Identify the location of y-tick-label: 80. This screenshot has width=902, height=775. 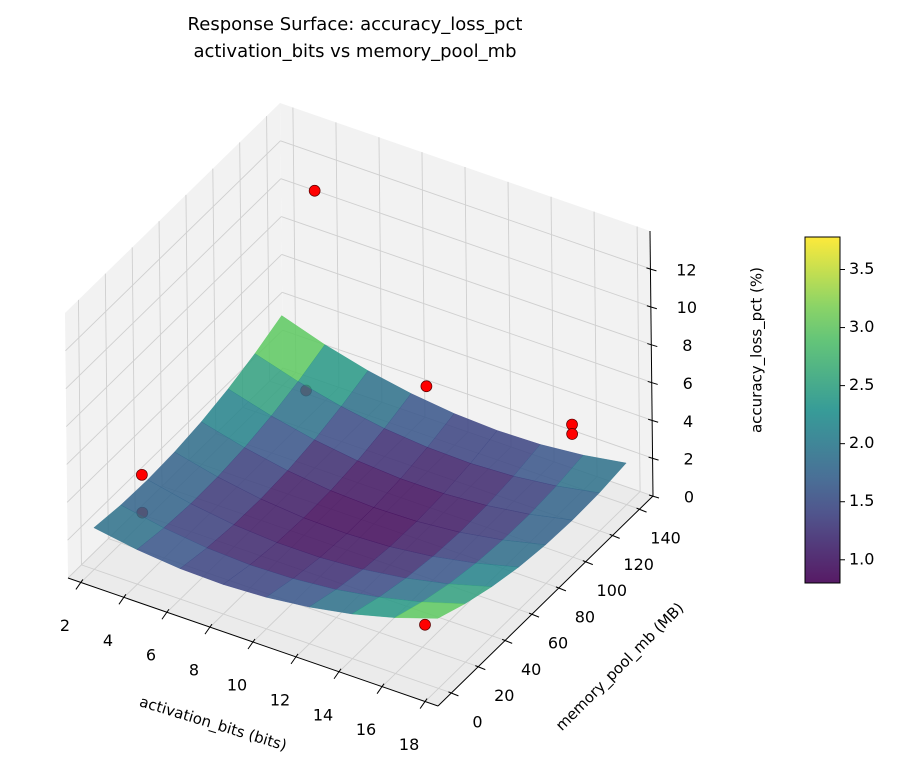
(585, 616).